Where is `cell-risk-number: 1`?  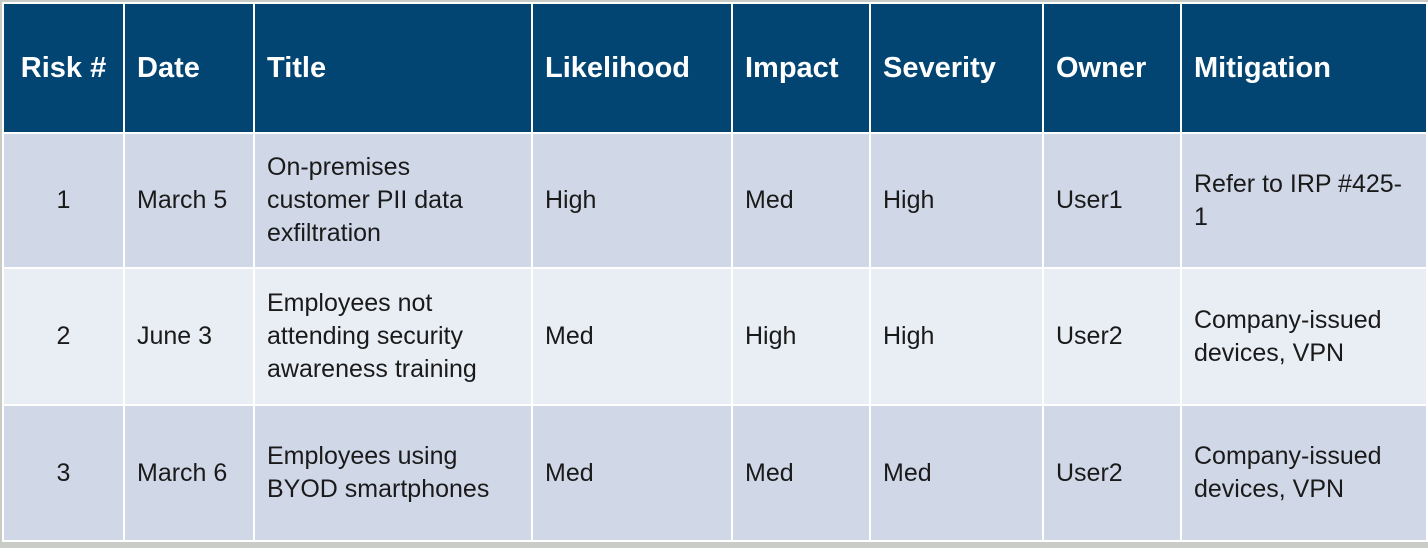
cell-risk-number: 1 is located at coordinates (63, 200).